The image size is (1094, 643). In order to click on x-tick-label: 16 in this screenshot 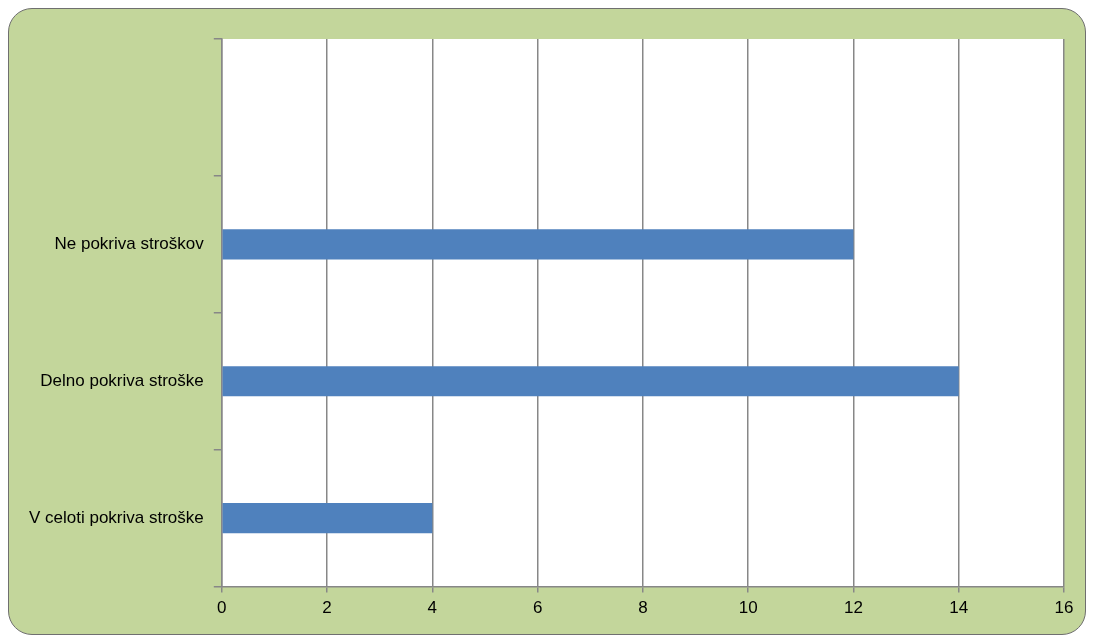, I will do `click(1064, 608)`.